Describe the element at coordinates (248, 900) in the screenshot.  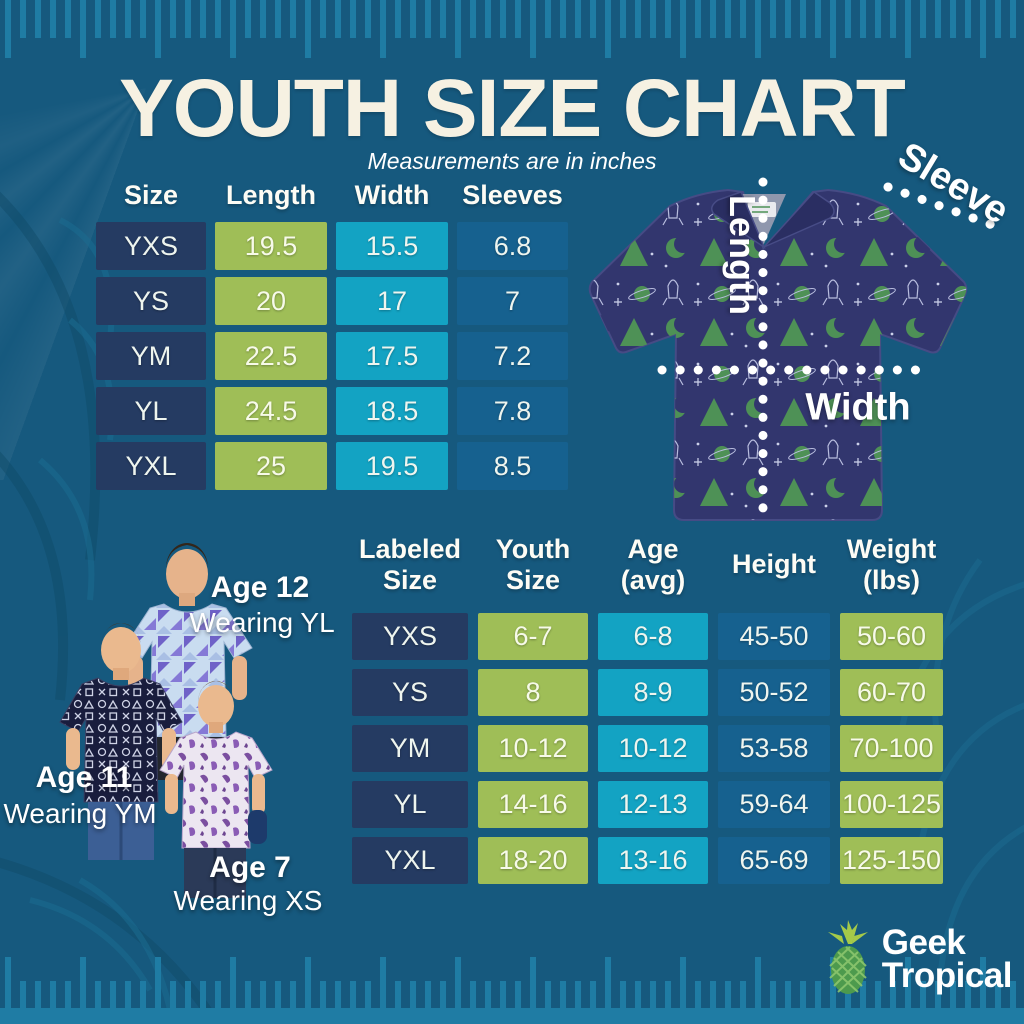
I see `model-wearing-label: Wearing XS` at that location.